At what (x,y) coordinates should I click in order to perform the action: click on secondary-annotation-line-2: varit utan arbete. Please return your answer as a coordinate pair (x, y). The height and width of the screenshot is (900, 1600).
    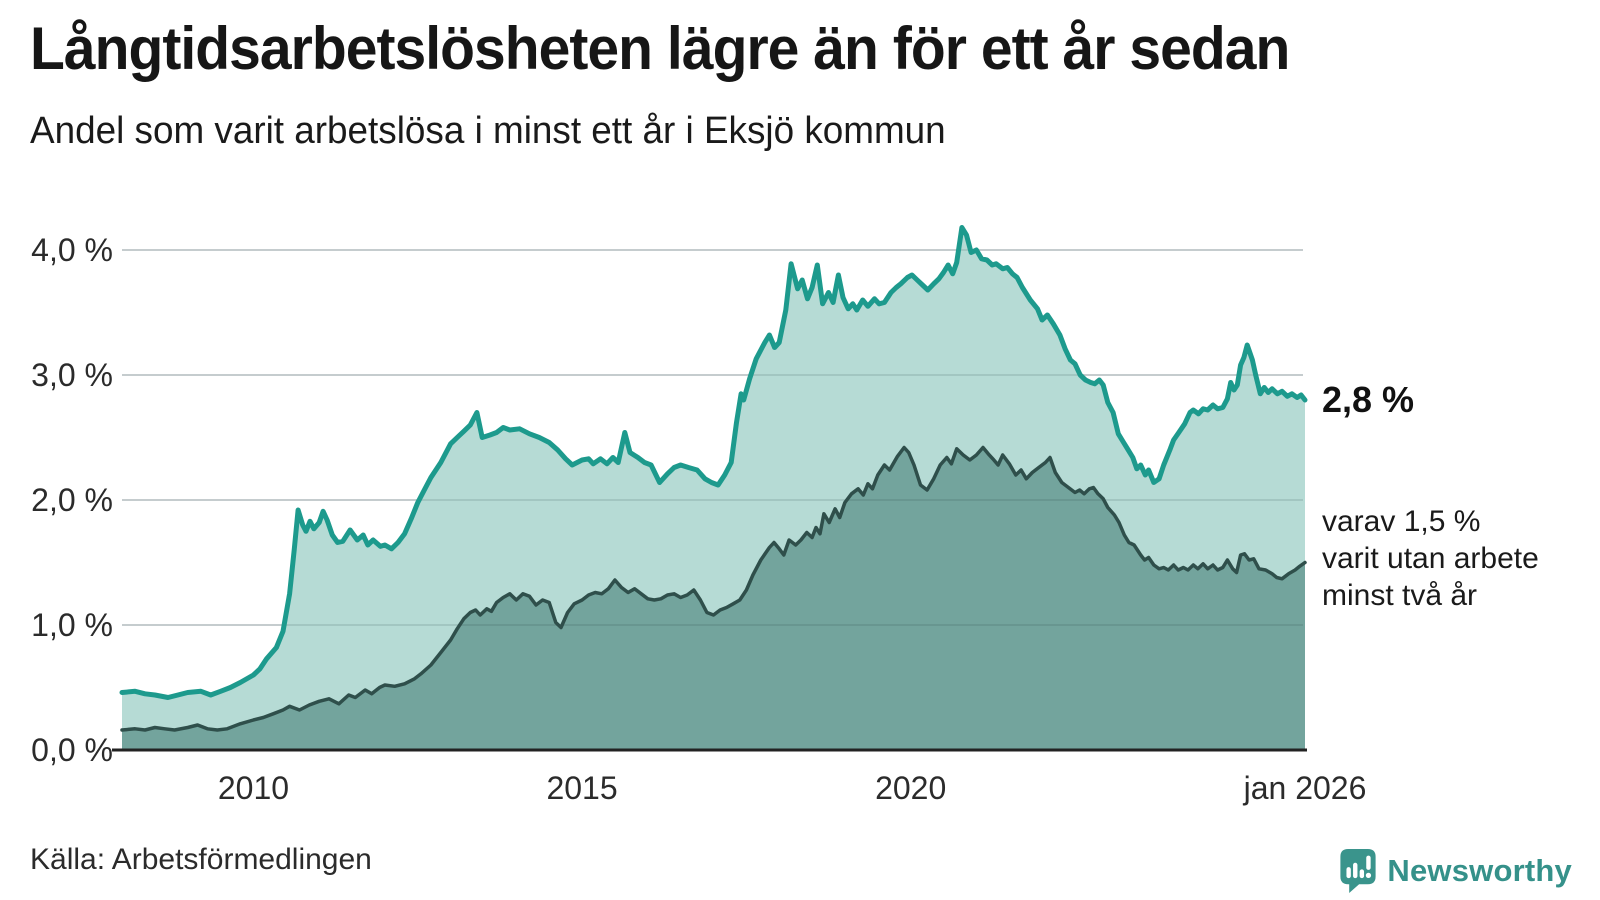
    Looking at the image, I should click on (1430, 558).